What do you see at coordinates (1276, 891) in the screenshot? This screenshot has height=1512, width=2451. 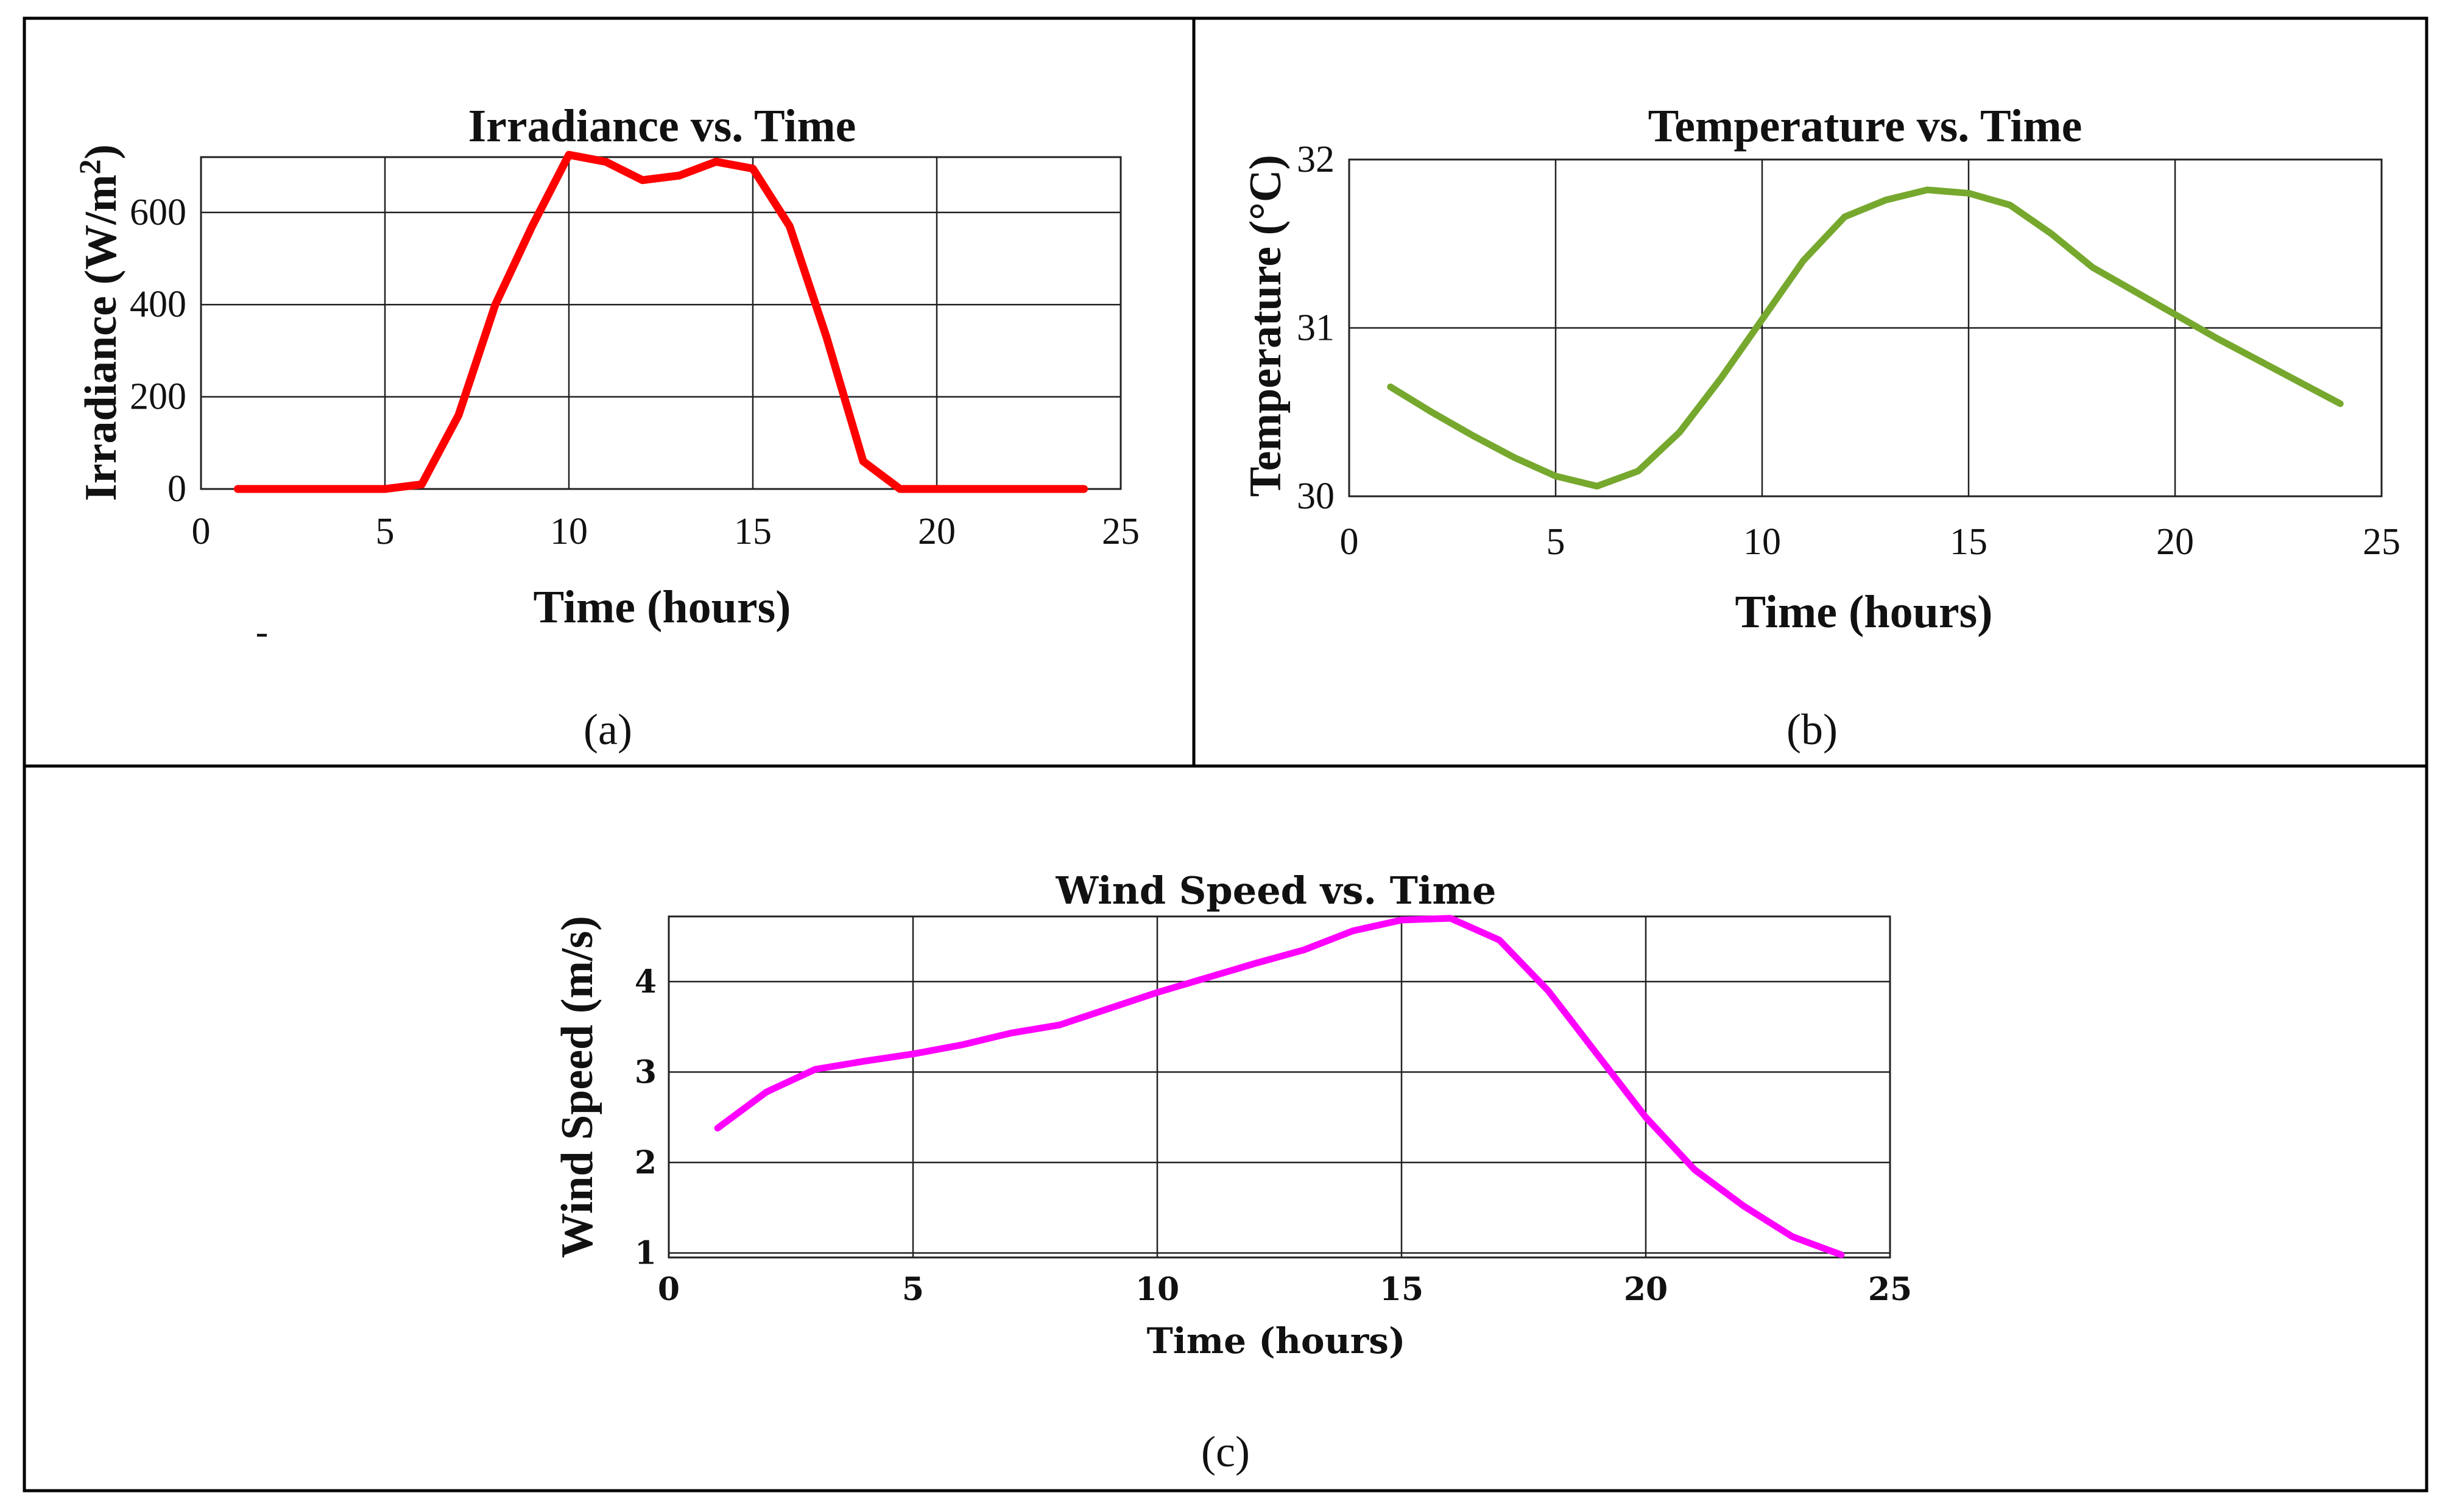 I see `chart-c-title: Wind Speed vs. Time` at bounding box center [1276, 891].